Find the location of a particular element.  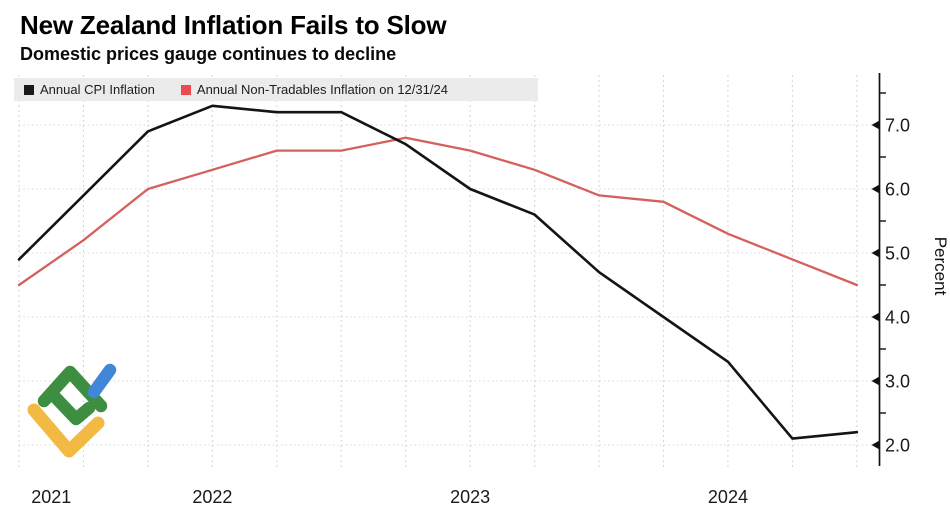

logo-yellow-check-stroke is located at coordinates (66, 430).